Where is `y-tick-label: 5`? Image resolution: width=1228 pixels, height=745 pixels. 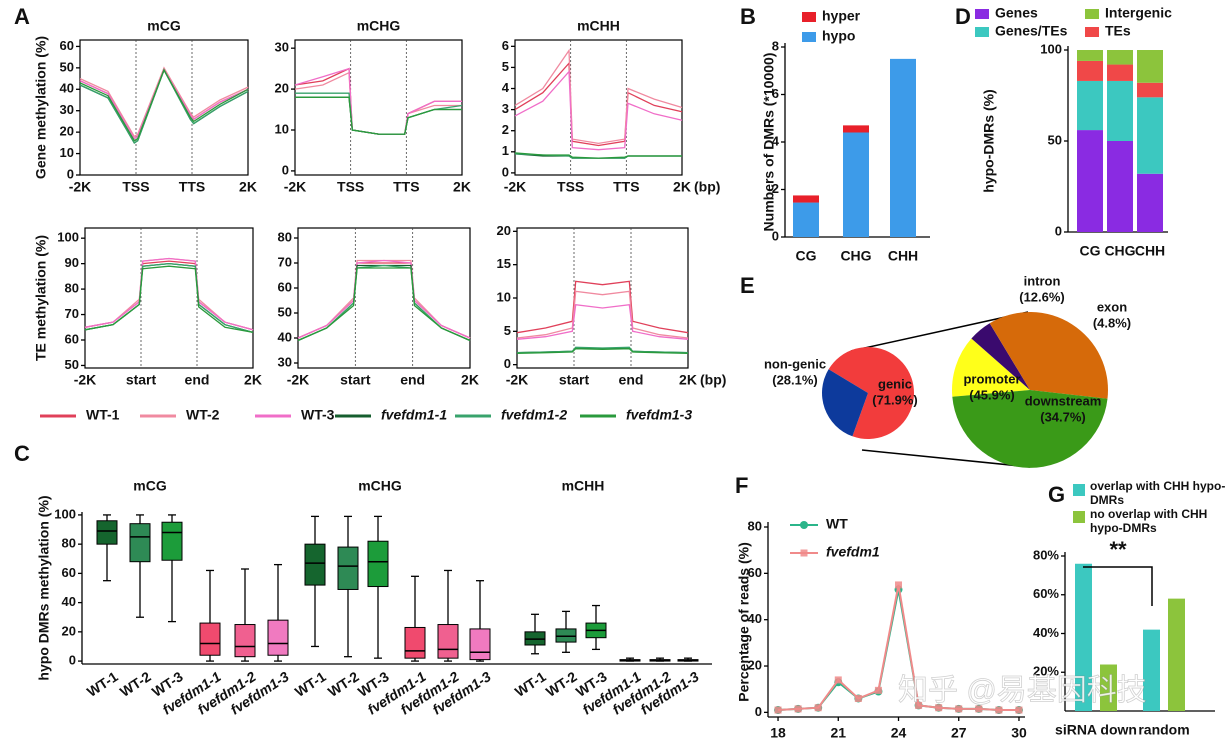 y-tick-label: 5 is located at coordinates (507, 330).